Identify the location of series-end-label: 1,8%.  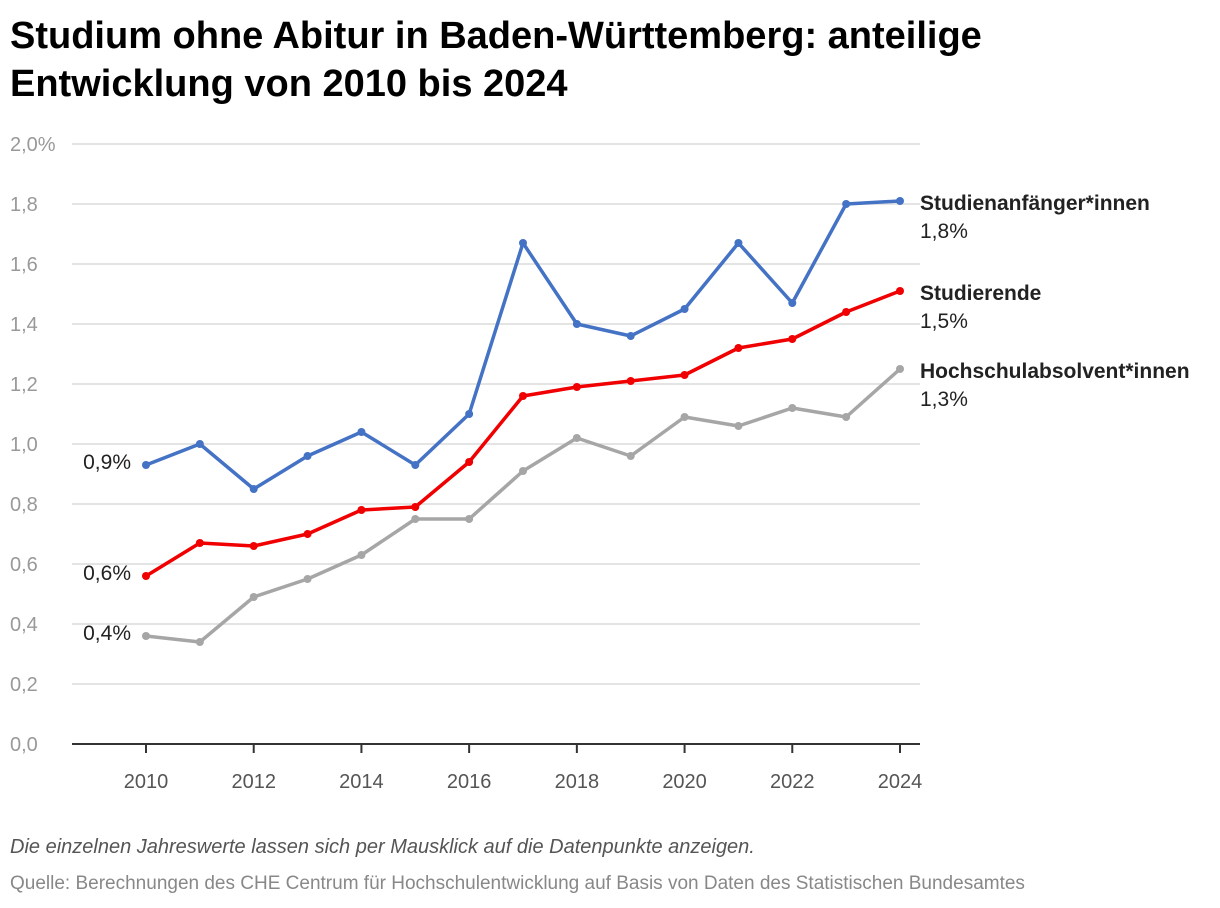
(944, 231).